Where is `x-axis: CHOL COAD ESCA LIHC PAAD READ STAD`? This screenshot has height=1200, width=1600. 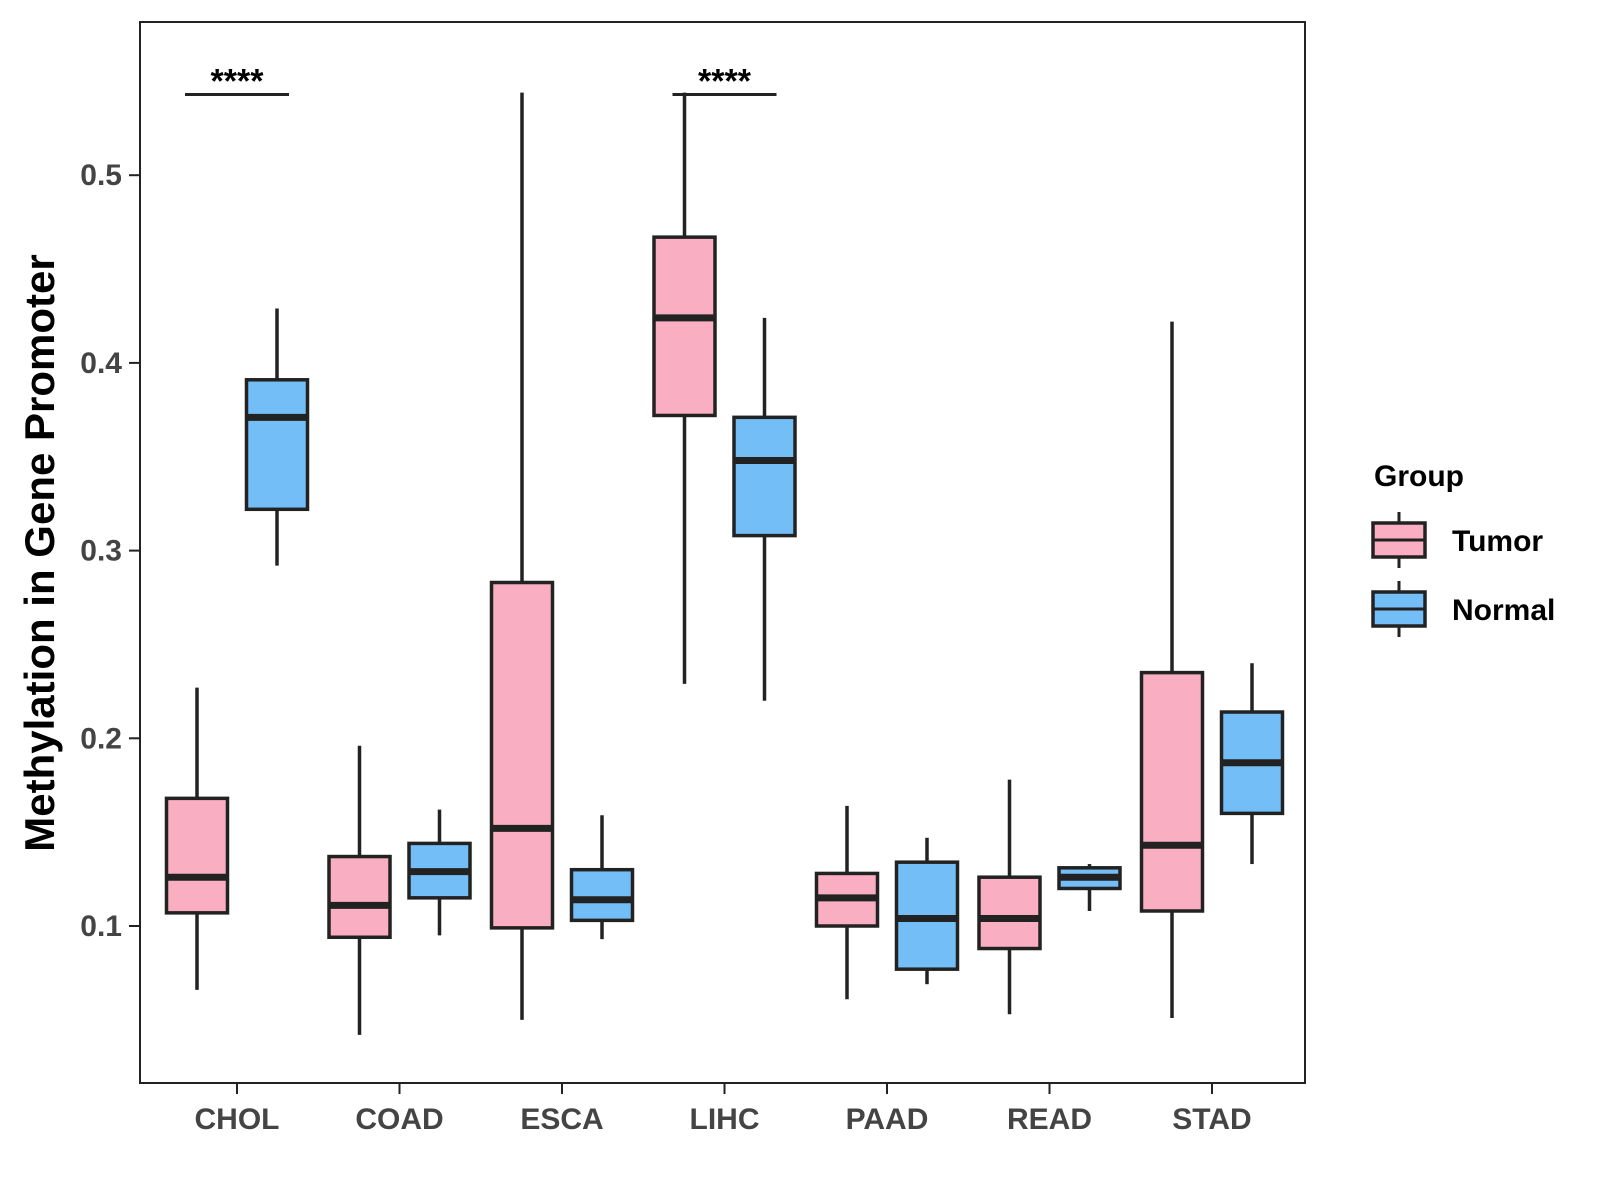 x-axis: CHOL COAD ESCA LIHC PAAD READ STAD is located at coordinates (723, 1109).